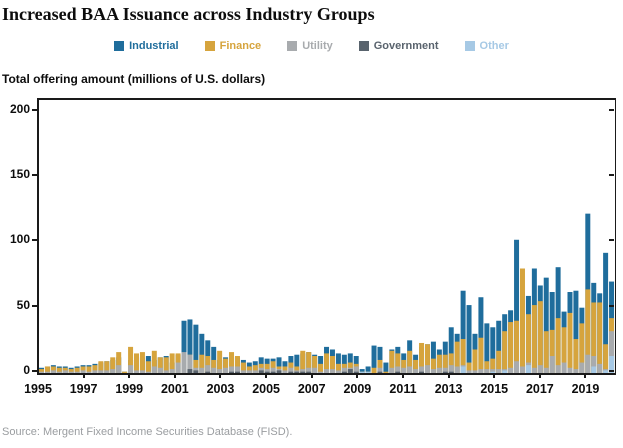 The image size is (623, 448). I want to click on right-axis-tick, so click(611, 371).